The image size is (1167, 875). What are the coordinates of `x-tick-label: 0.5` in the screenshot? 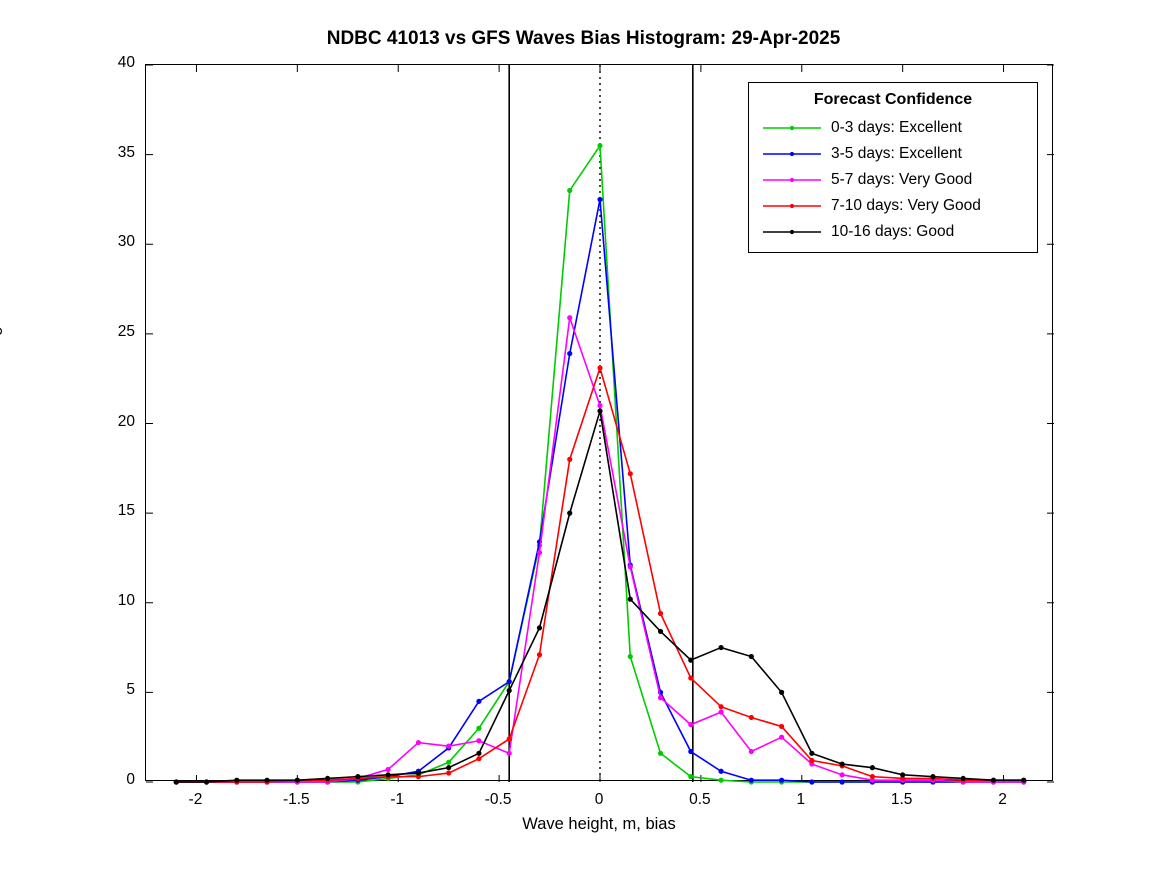 It's located at (700, 799).